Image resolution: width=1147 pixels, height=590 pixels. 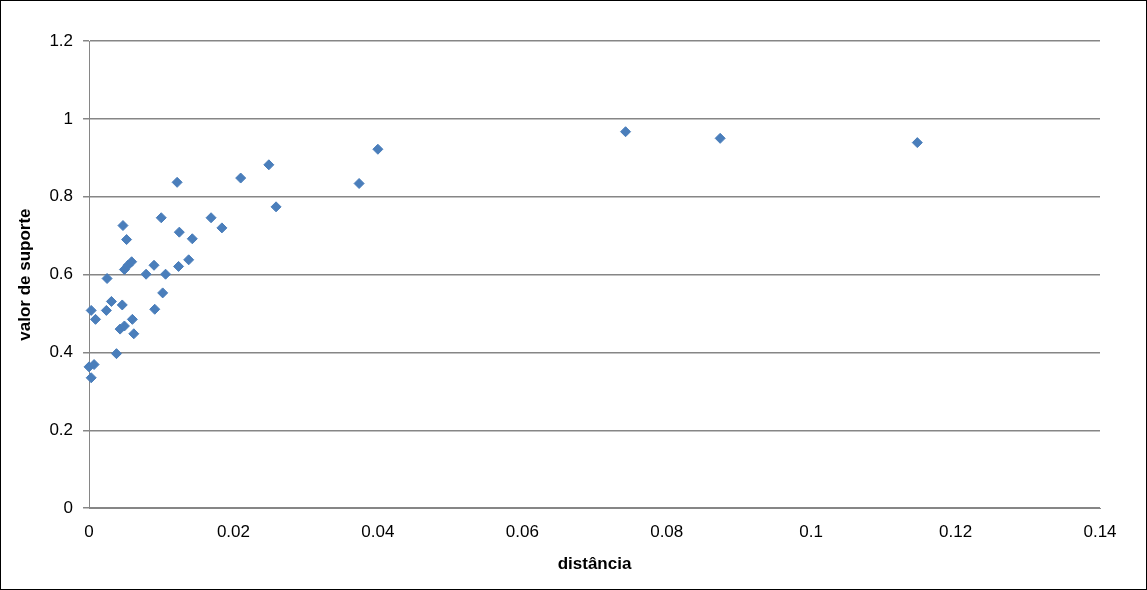 What do you see at coordinates (61, 40) in the screenshot?
I see `y-tick-label: 1.2` at bounding box center [61, 40].